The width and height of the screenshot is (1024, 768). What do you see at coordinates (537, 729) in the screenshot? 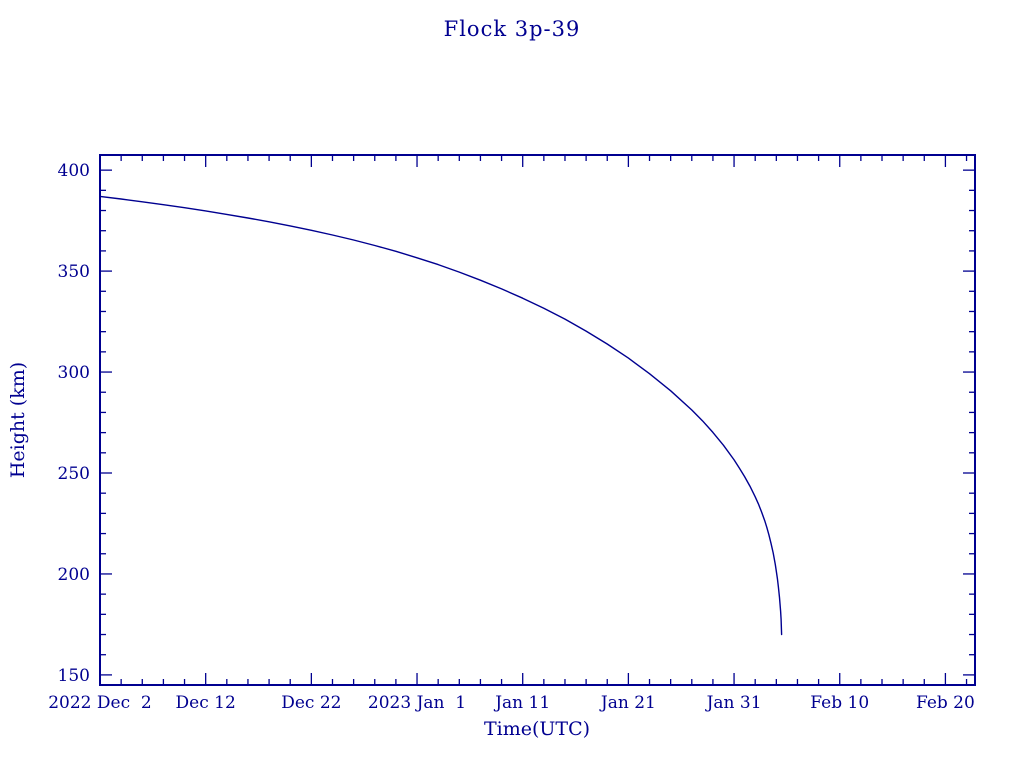
I see `x-axis-label: Time(UTC)` at bounding box center [537, 729].